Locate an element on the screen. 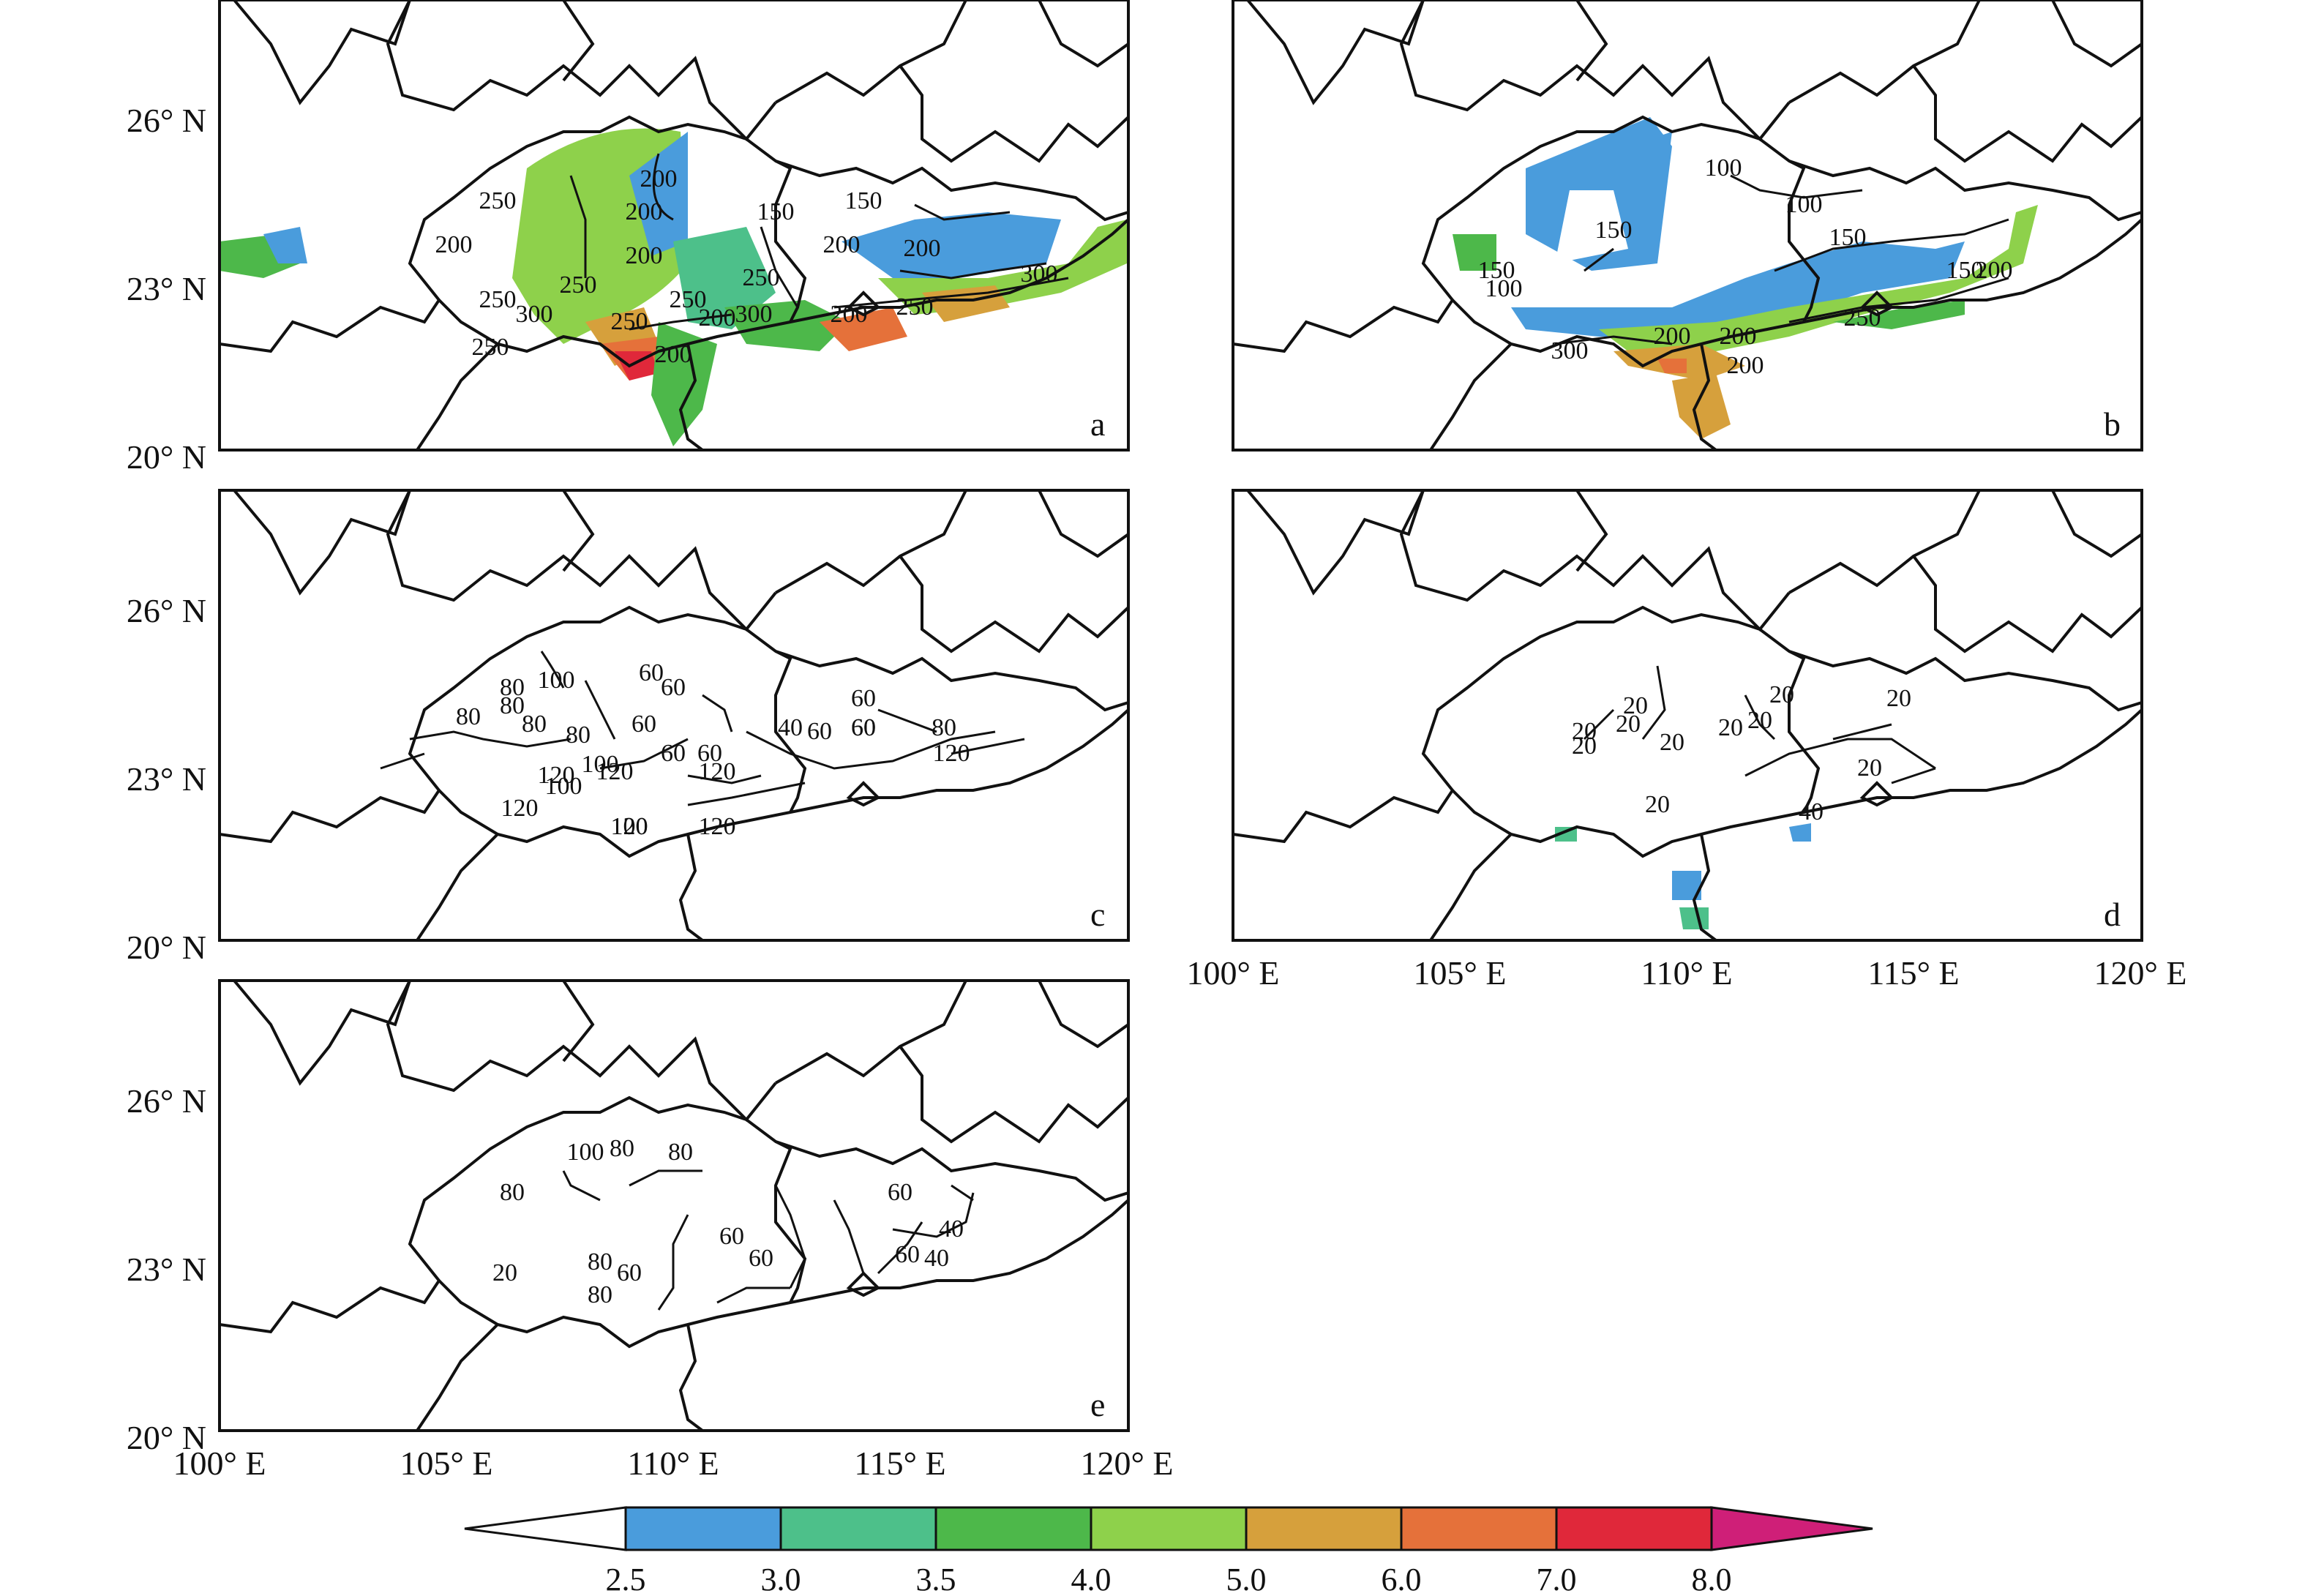  colorbar-tick-label: 3.5 is located at coordinates (936, 1579).